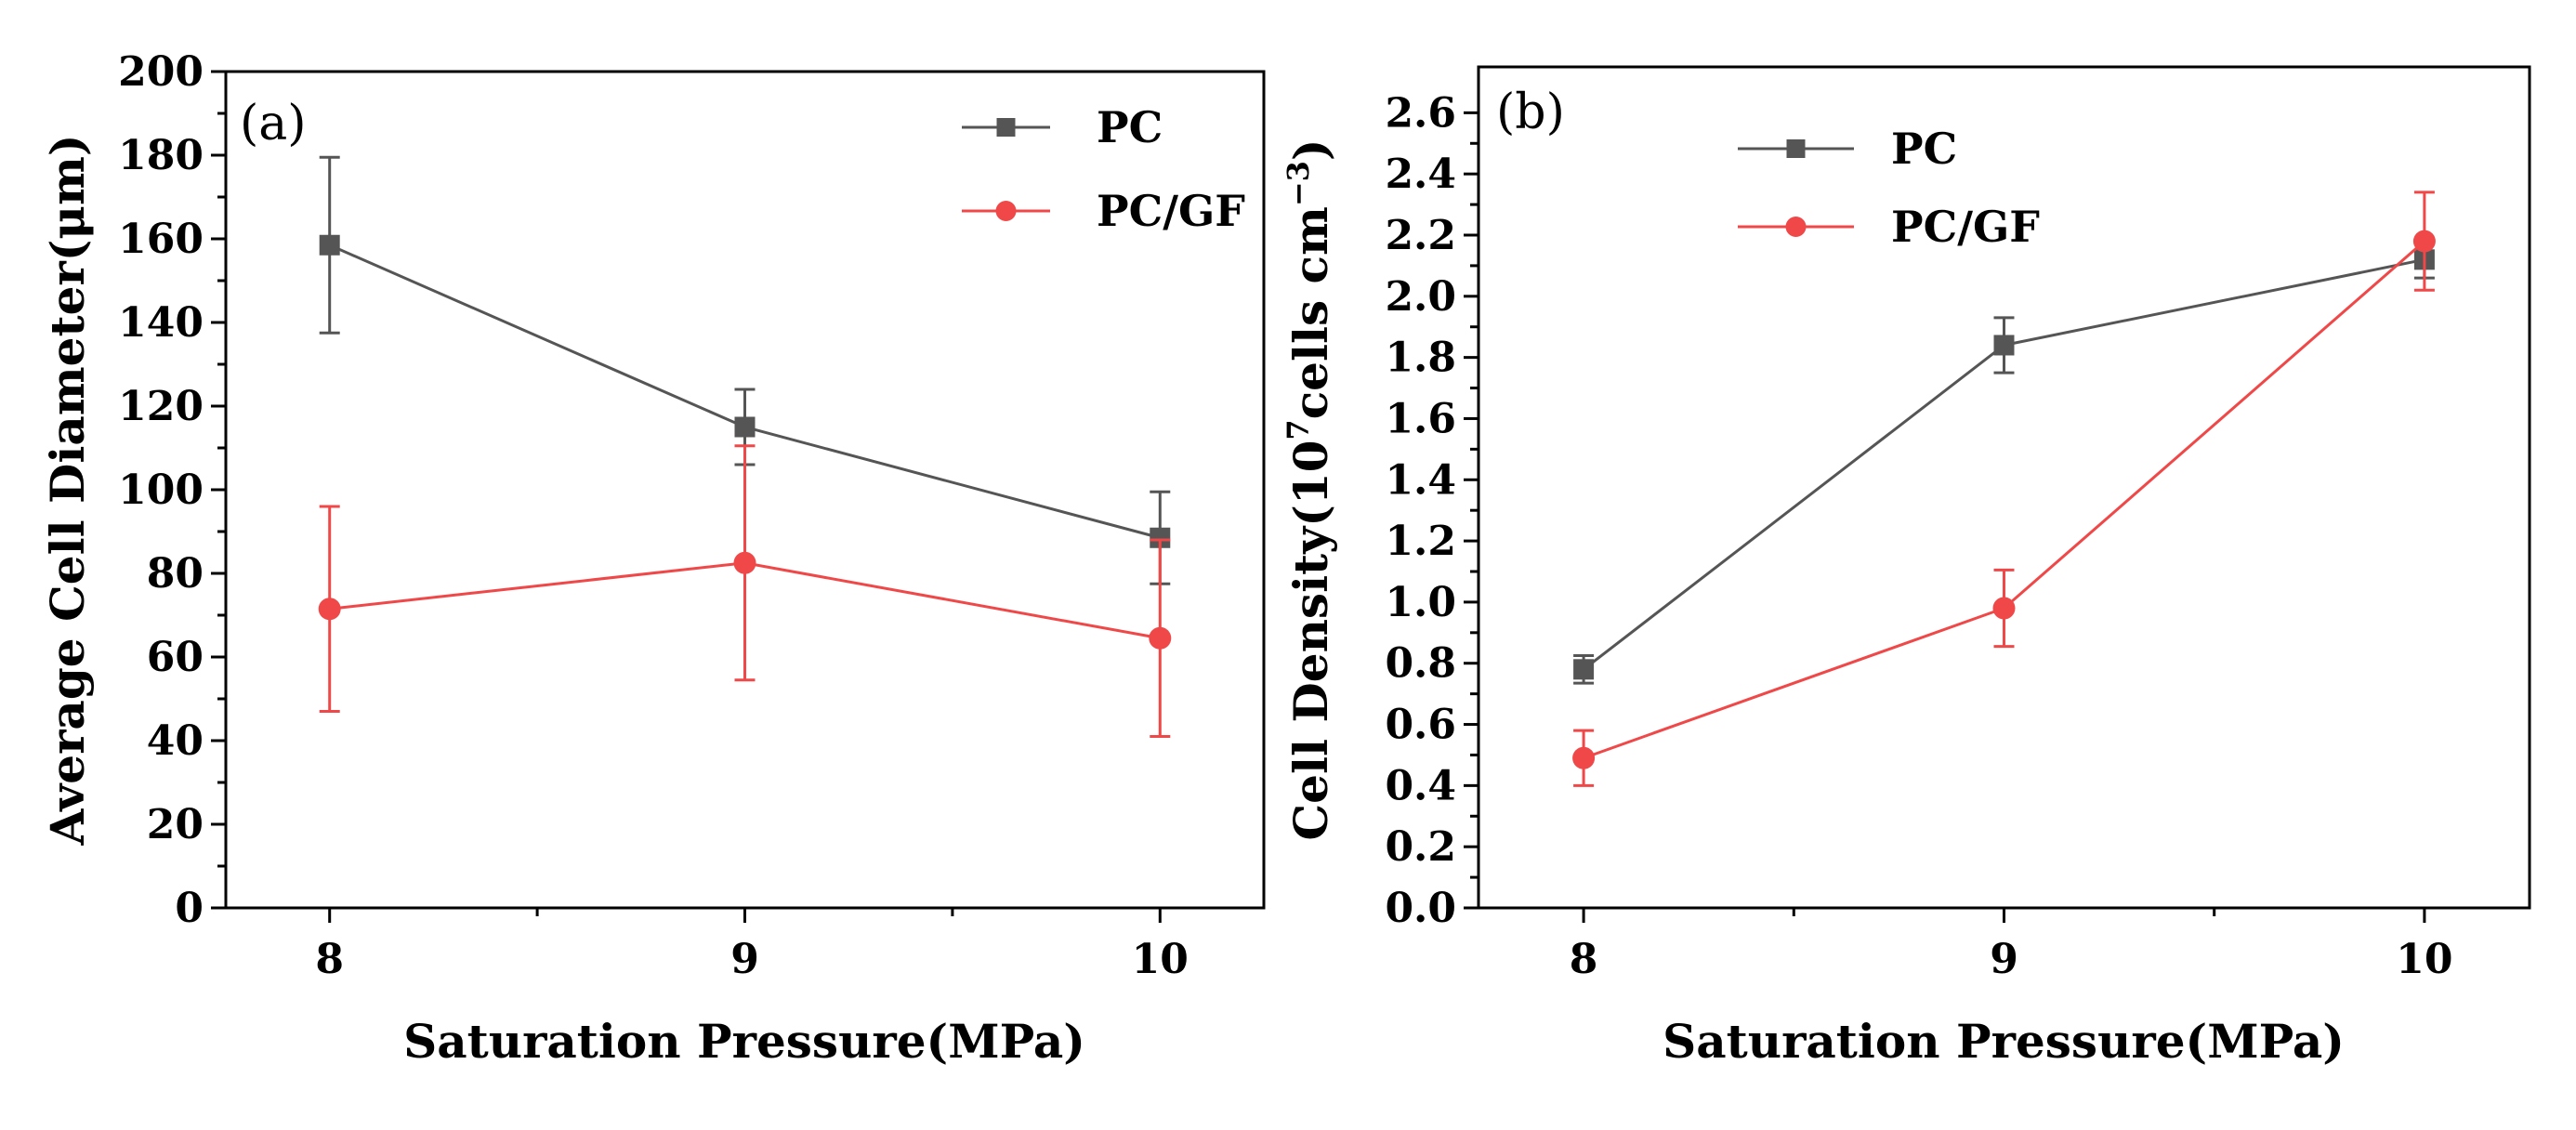  I want to click on y-tick-label-b: 1.0, so click(1420, 602).